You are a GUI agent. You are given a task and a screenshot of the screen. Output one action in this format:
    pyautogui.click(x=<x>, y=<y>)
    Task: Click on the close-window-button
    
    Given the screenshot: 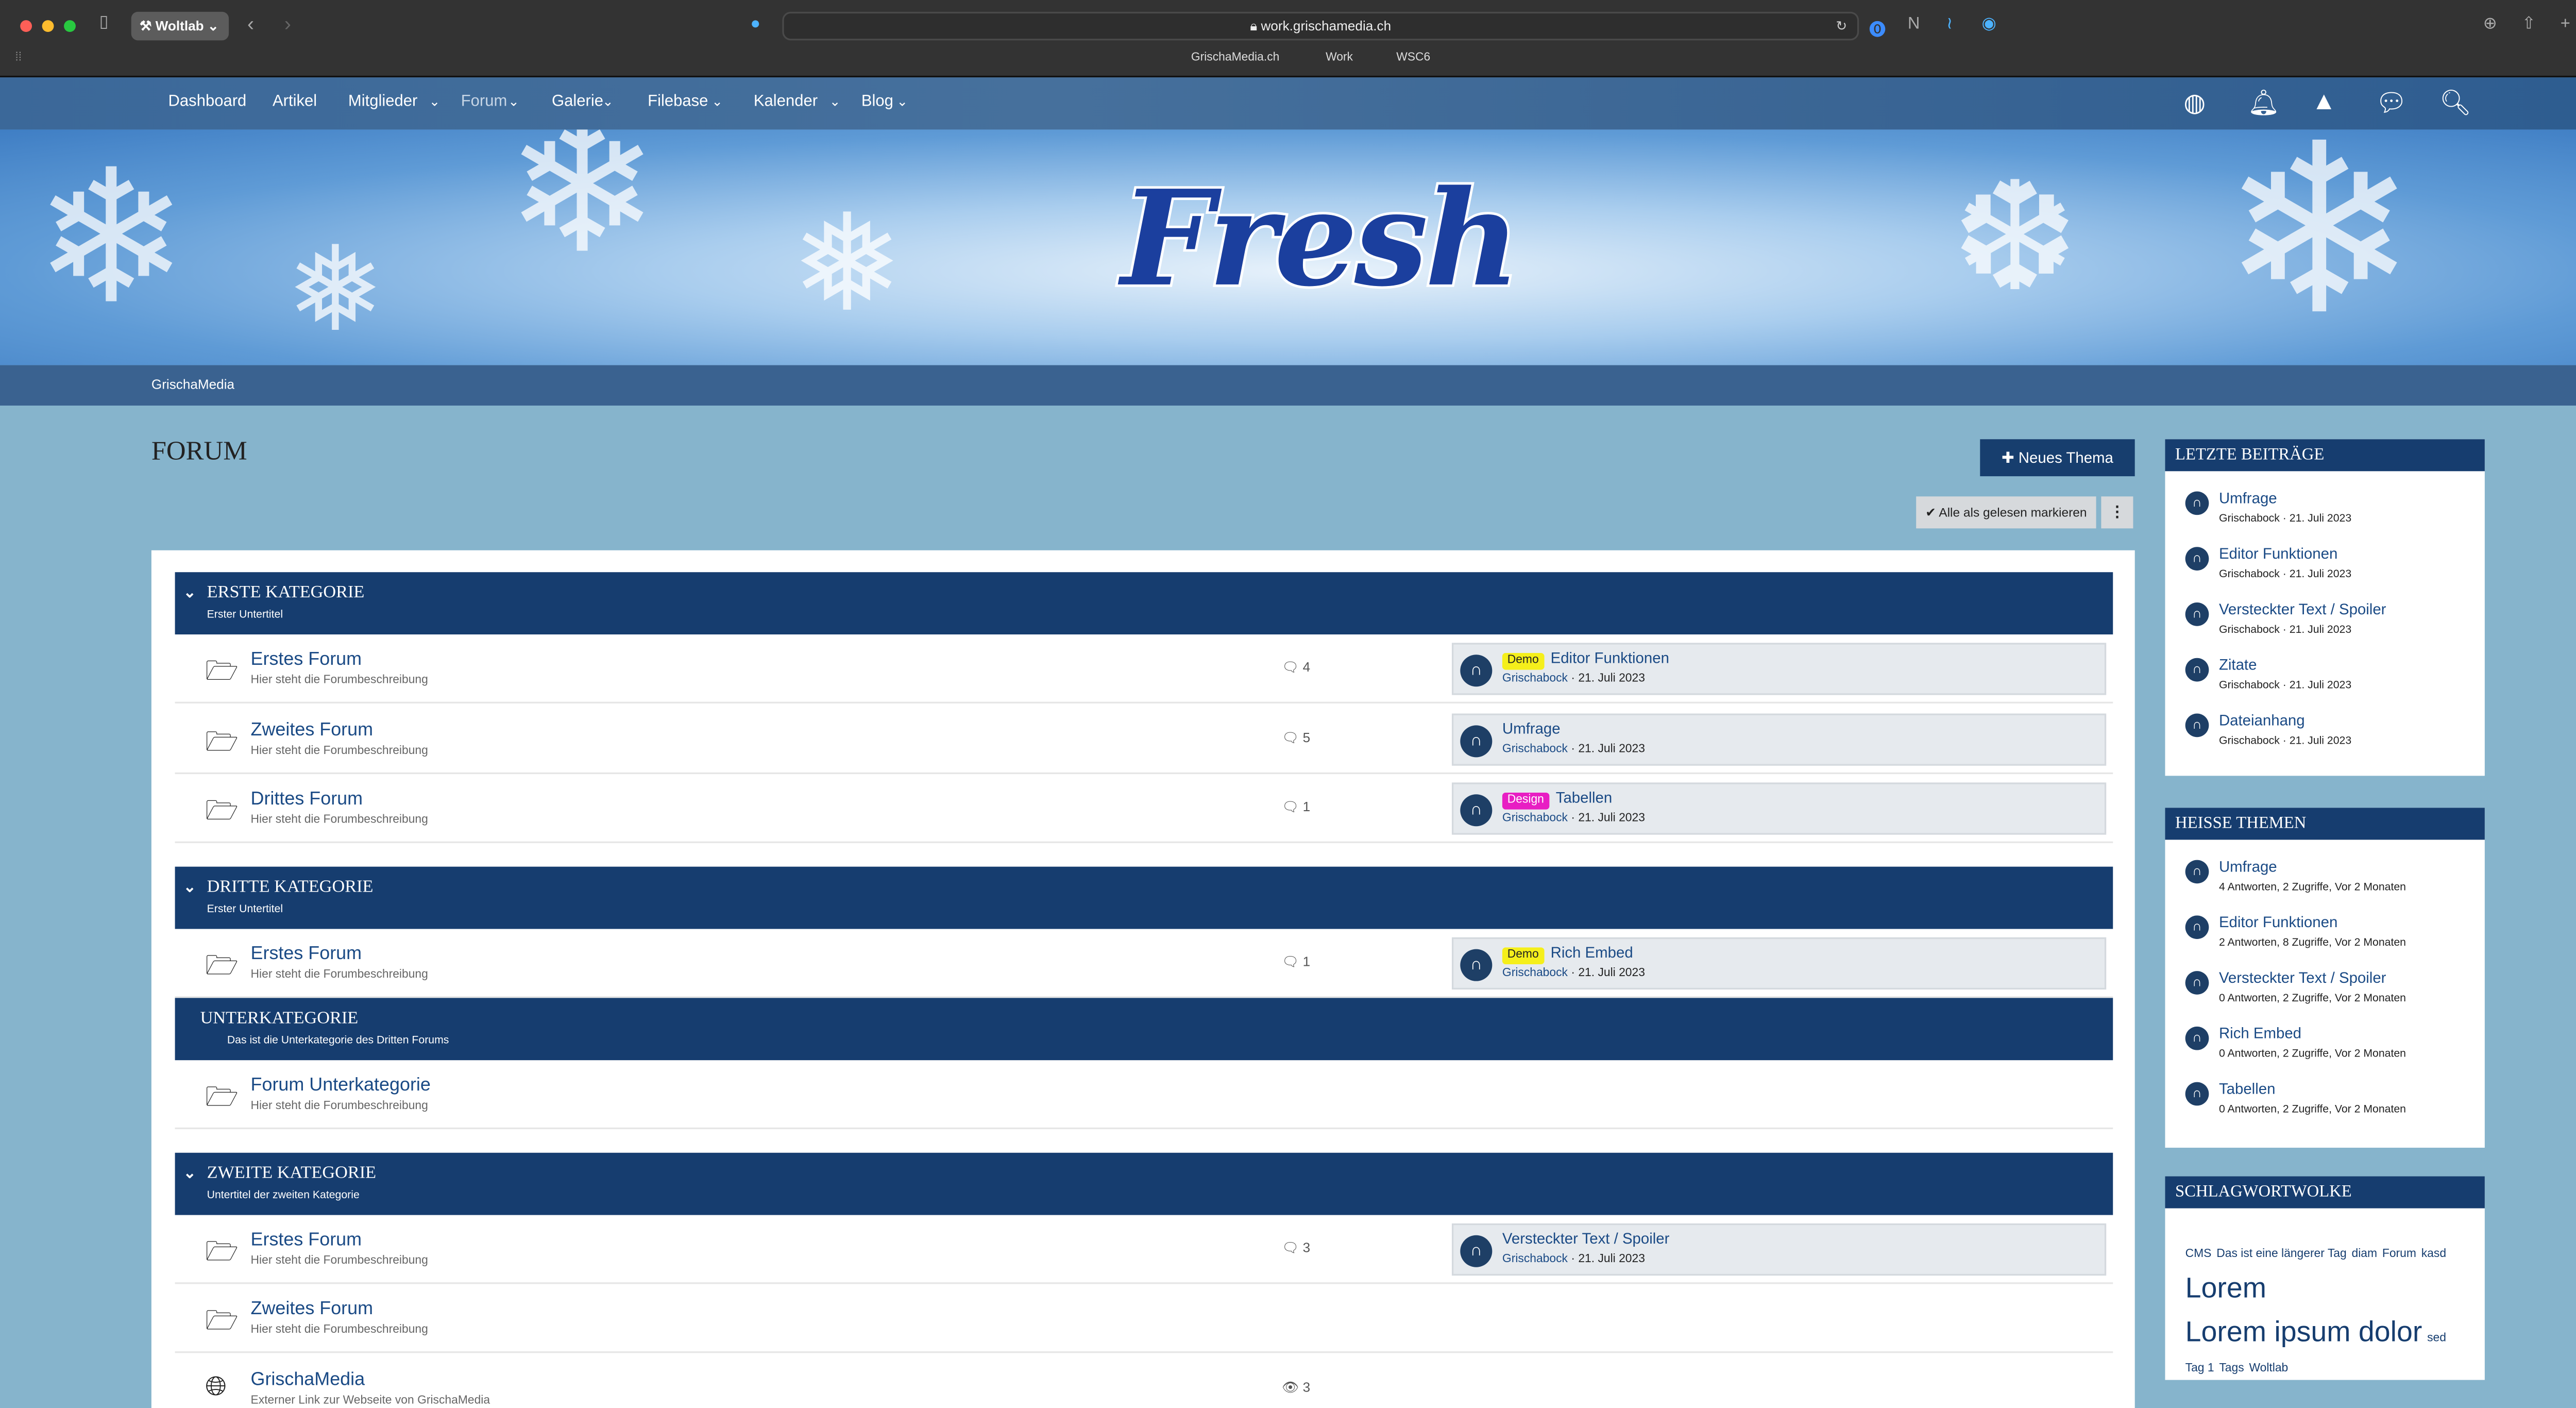 What is the action you would take?
    pyautogui.click(x=26, y=26)
    